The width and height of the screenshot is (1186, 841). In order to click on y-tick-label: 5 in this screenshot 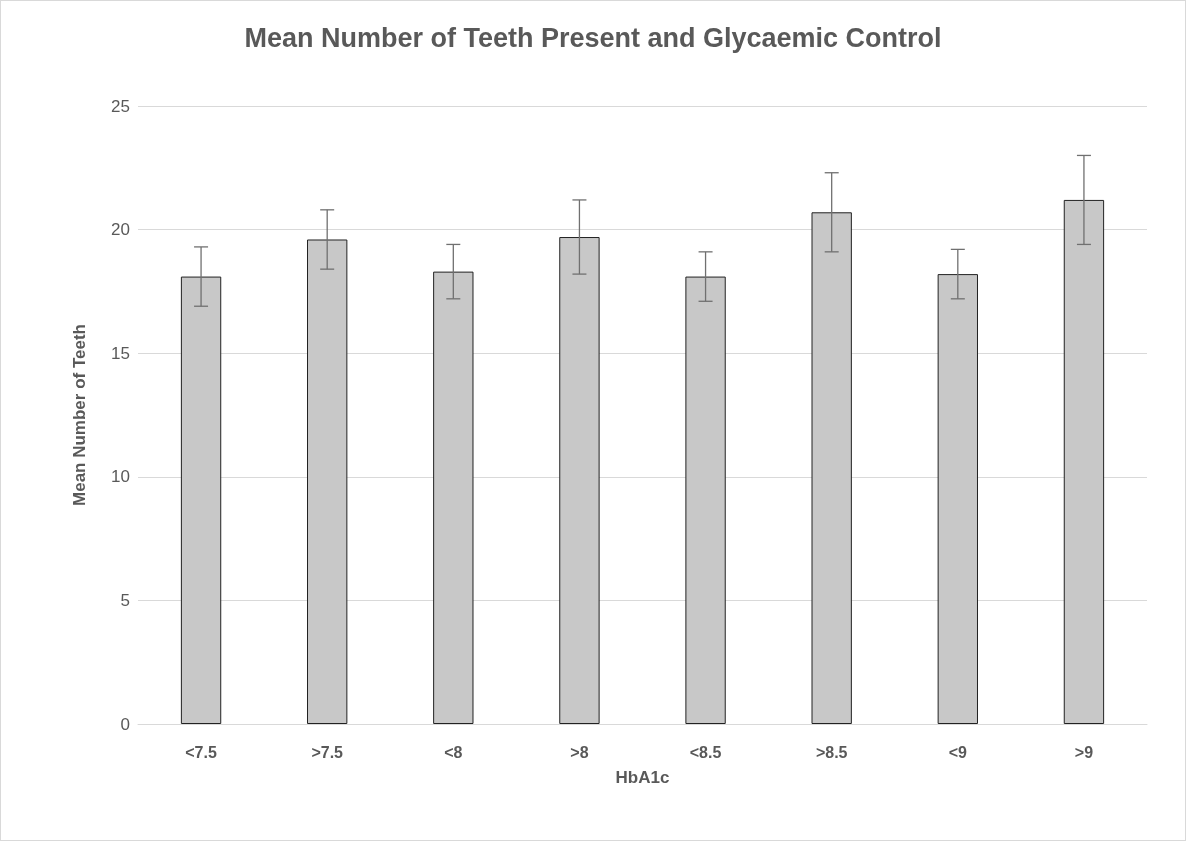, I will do `click(125, 600)`.